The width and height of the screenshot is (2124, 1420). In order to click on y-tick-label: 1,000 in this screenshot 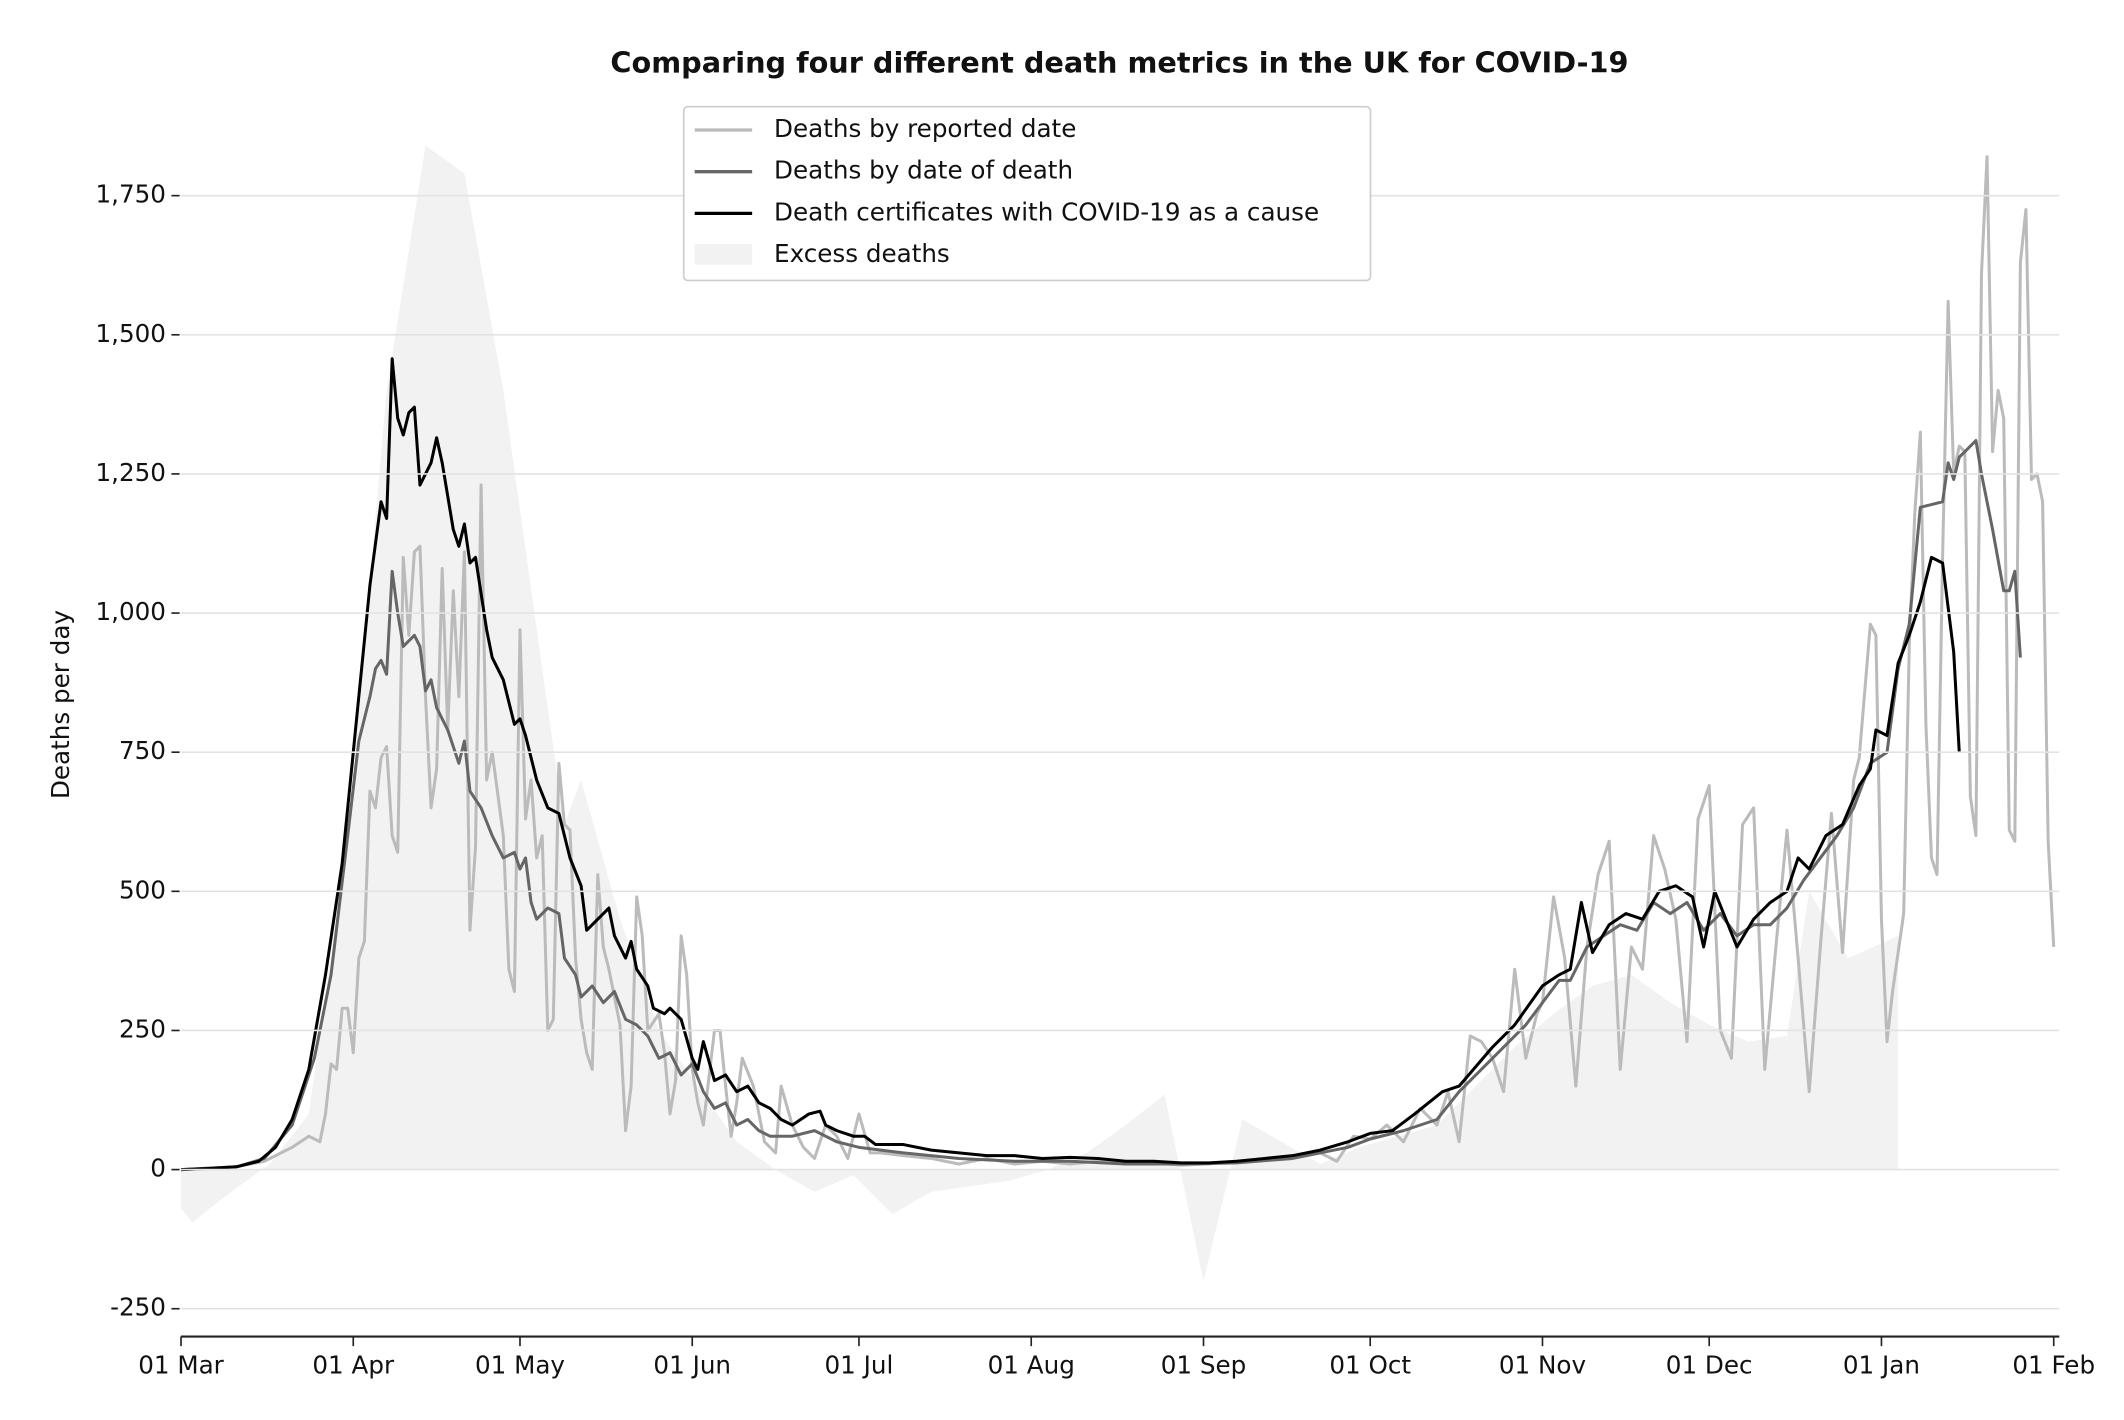, I will do `click(130, 611)`.